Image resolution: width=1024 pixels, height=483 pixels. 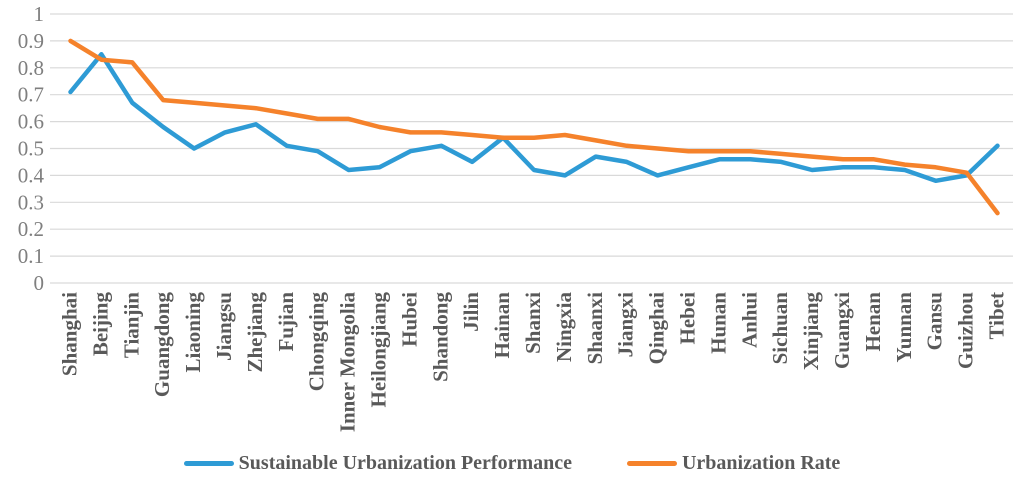 I want to click on x-axis-label-yunnan: Yunnan, so click(x=904, y=327).